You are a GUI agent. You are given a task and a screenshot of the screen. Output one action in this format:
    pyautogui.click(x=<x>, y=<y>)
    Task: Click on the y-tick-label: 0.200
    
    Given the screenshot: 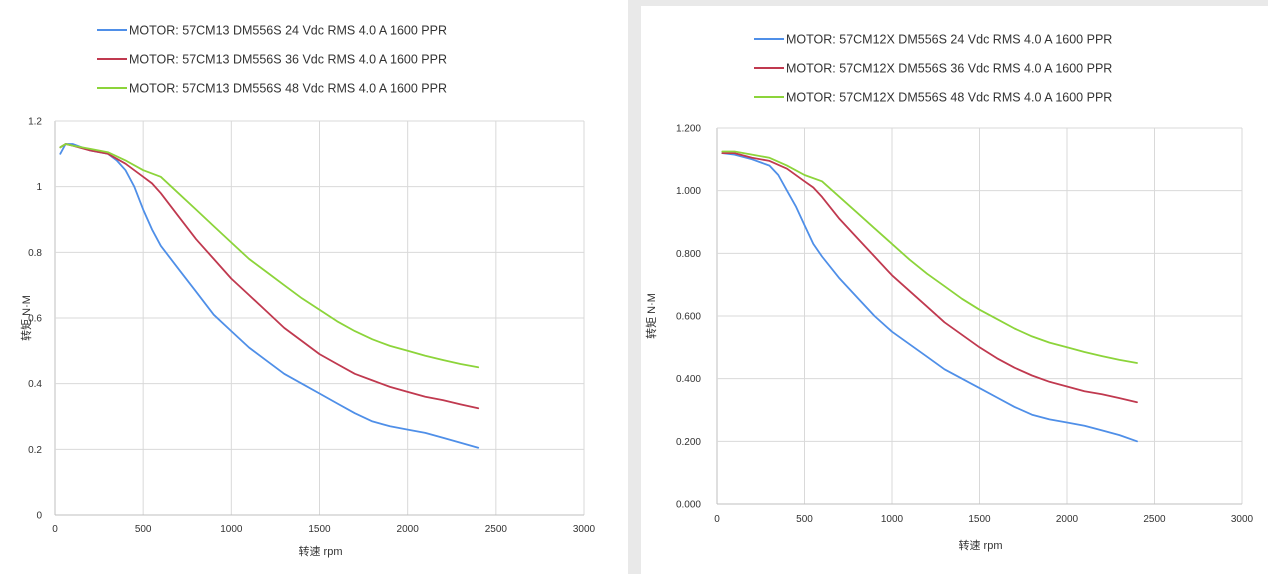 What is the action you would take?
    pyautogui.click(x=688, y=442)
    